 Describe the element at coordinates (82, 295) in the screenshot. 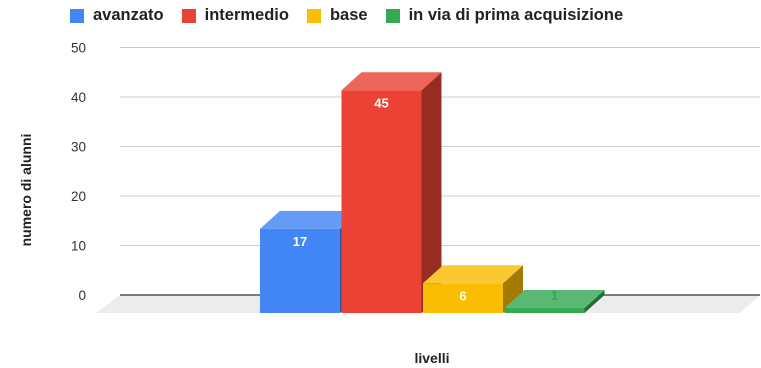

I see `y-tick-label: 0` at that location.